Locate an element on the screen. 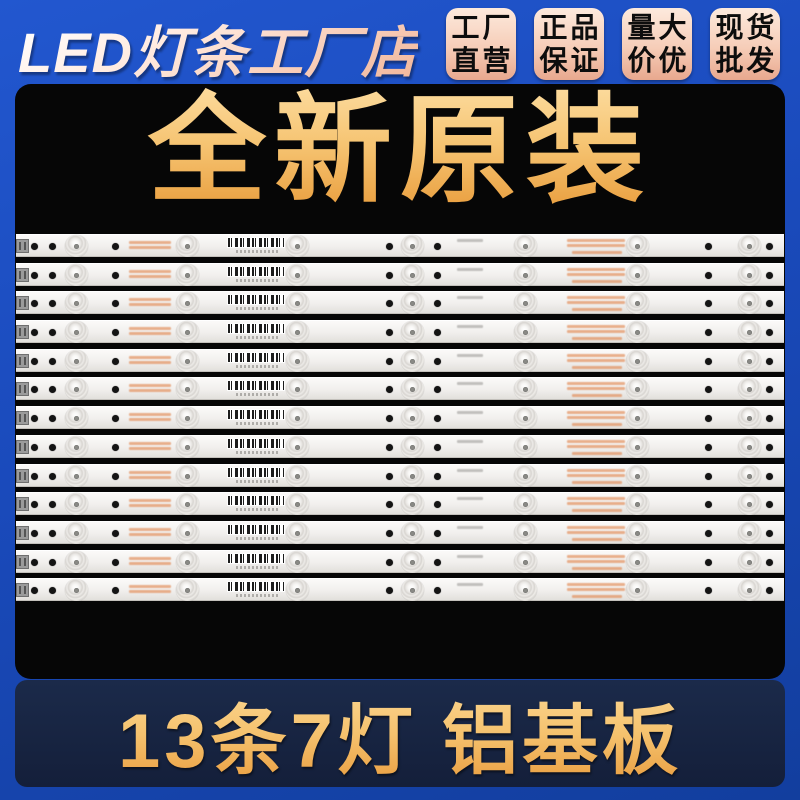  badge-0: 工厂 直营 is located at coordinates (481, 44).